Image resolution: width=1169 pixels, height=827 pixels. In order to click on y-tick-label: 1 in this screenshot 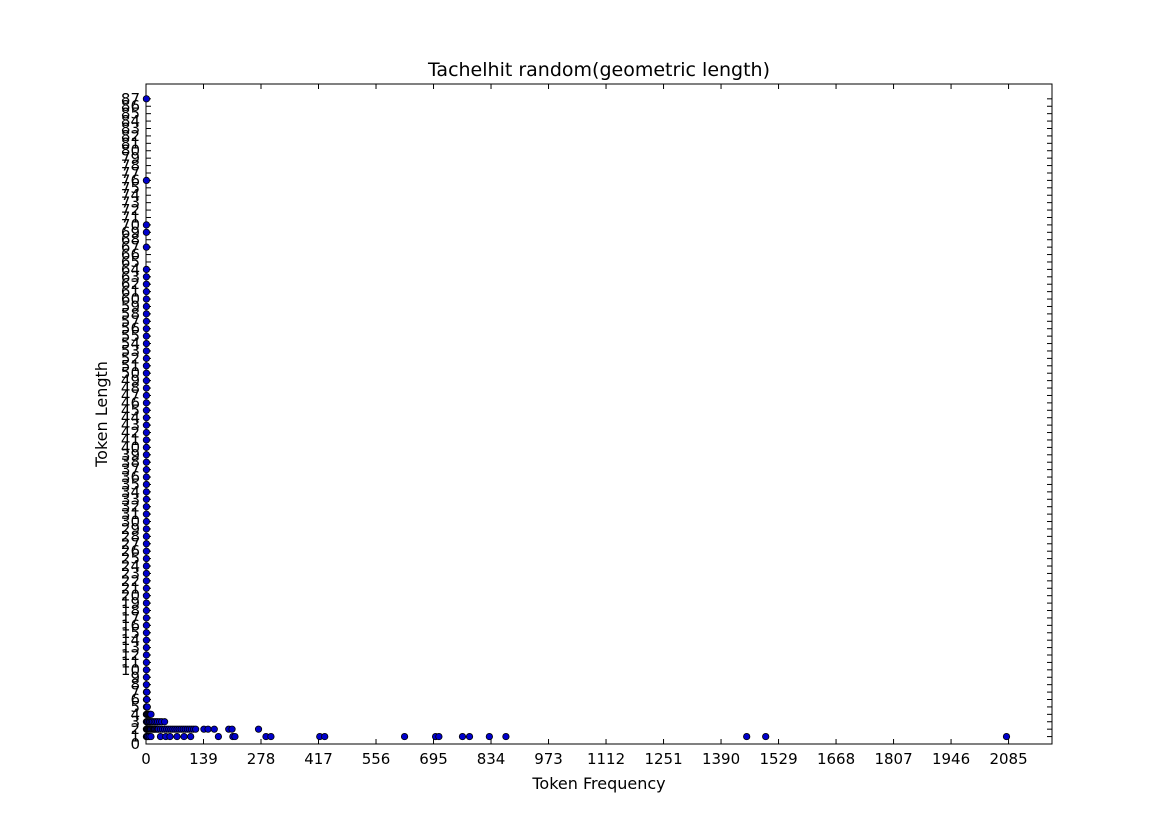, I will do `click(135, 737)`.